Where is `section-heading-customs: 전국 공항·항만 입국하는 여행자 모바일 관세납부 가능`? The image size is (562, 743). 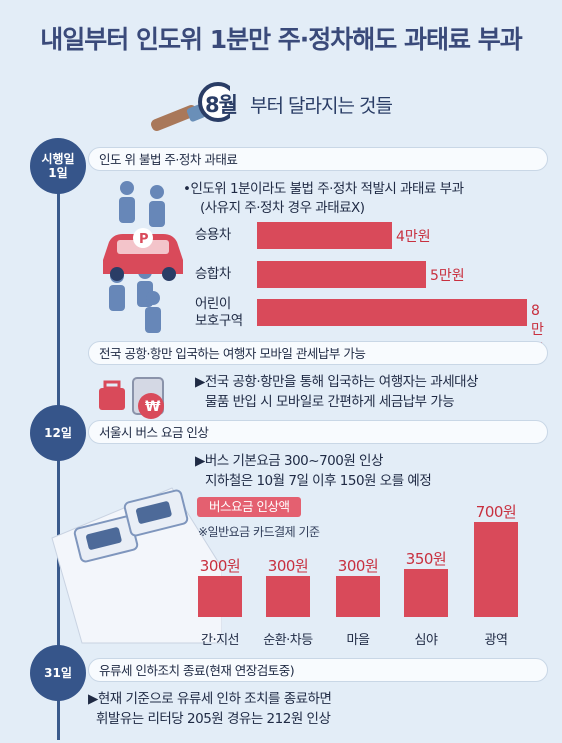 section-heading-customs: 전국 공항·항만 입국하는 여행자 모바일 관세납부 가능 is located at coordinates (318, 353).